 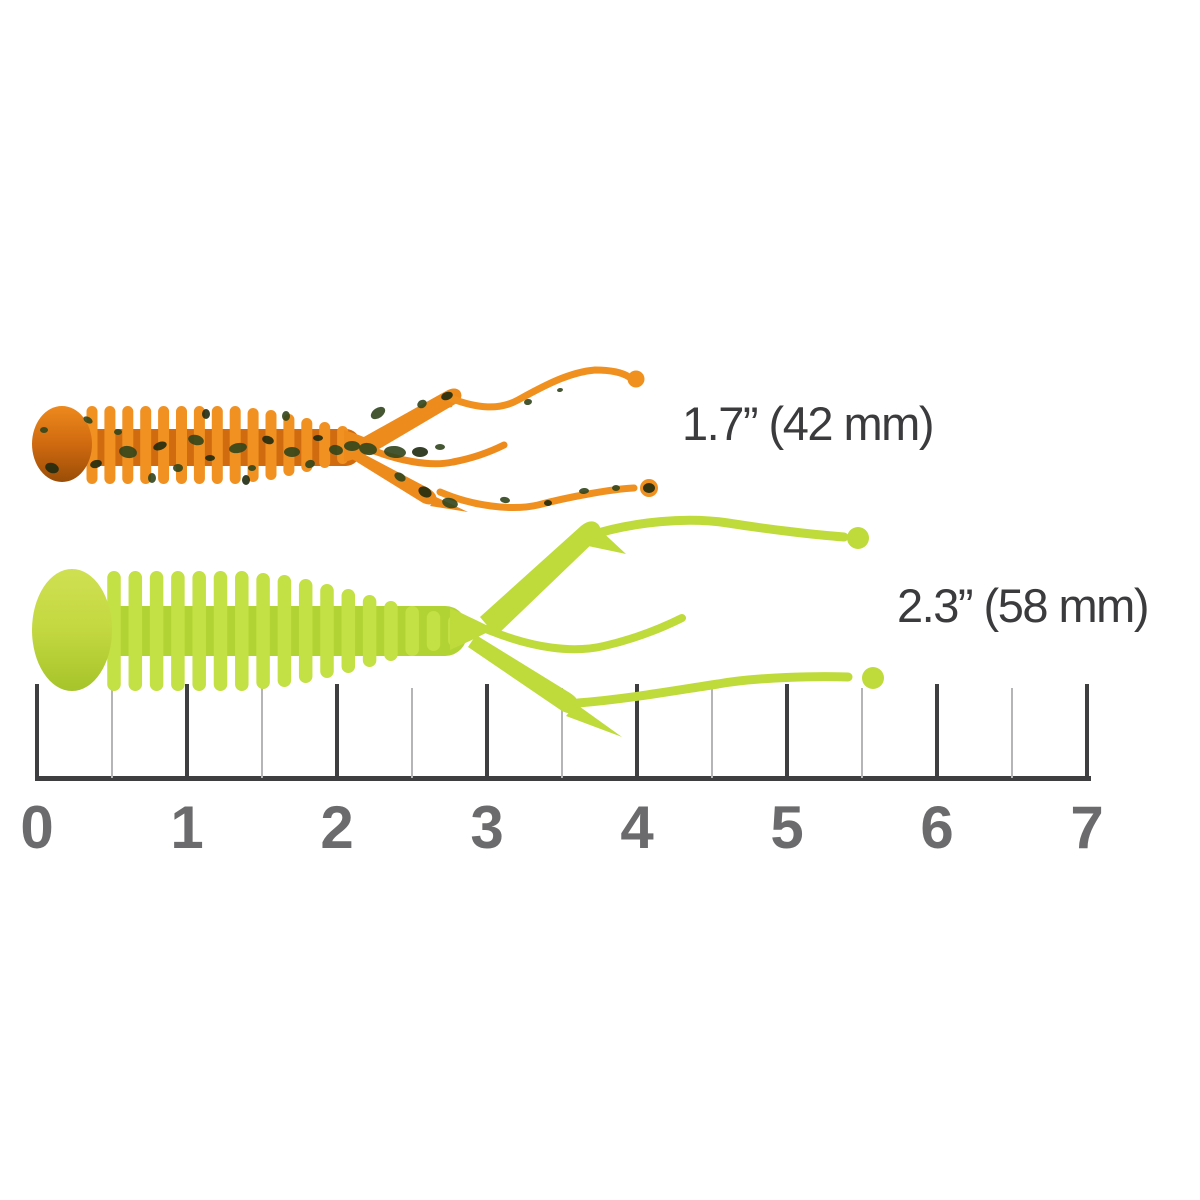 What do you see at coordinates (1087, 827) in the screenshot?
I see `ruler-number: 7` at bounding box center [1087, 827].